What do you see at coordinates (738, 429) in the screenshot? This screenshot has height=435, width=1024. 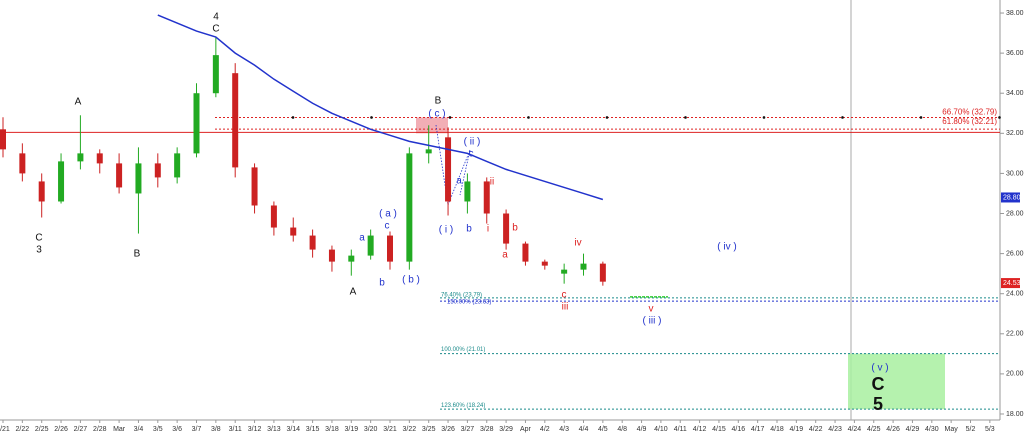 I see `x-tick-label: 4/16` at bounding box center [738, 429].